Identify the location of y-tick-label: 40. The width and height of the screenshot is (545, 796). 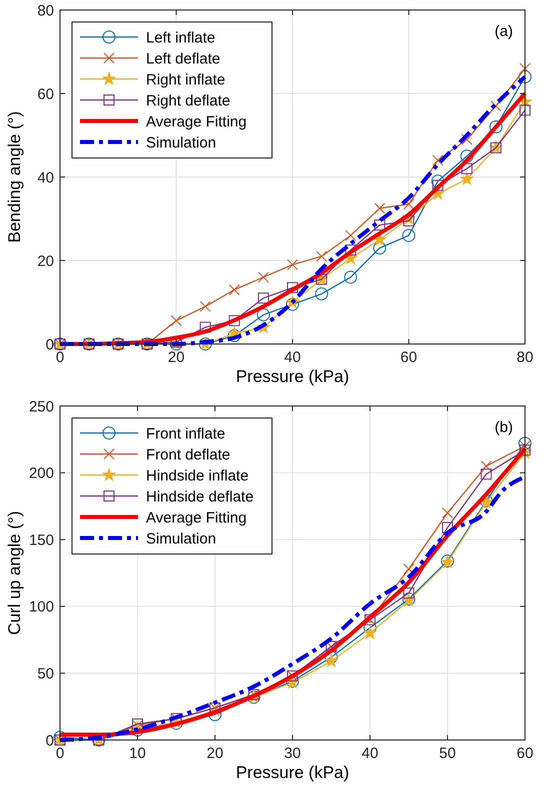
(45, 177).